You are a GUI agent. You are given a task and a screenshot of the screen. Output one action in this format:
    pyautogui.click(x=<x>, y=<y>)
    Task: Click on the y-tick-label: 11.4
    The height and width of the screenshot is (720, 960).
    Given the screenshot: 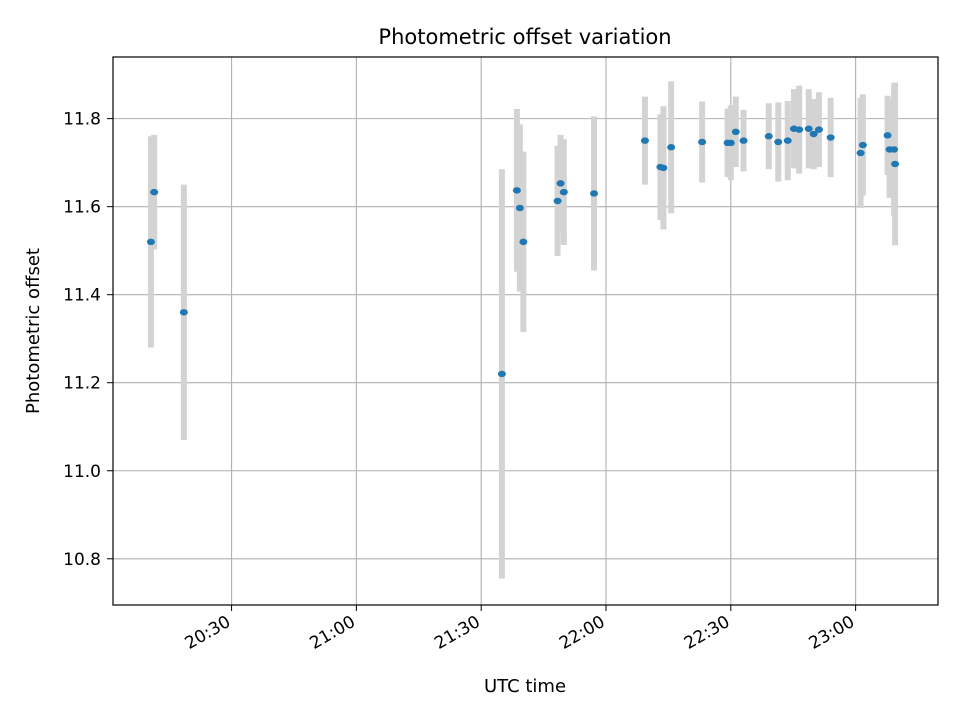 What is the action you would take?
    pyautogui.click(x=82, y=296)
    